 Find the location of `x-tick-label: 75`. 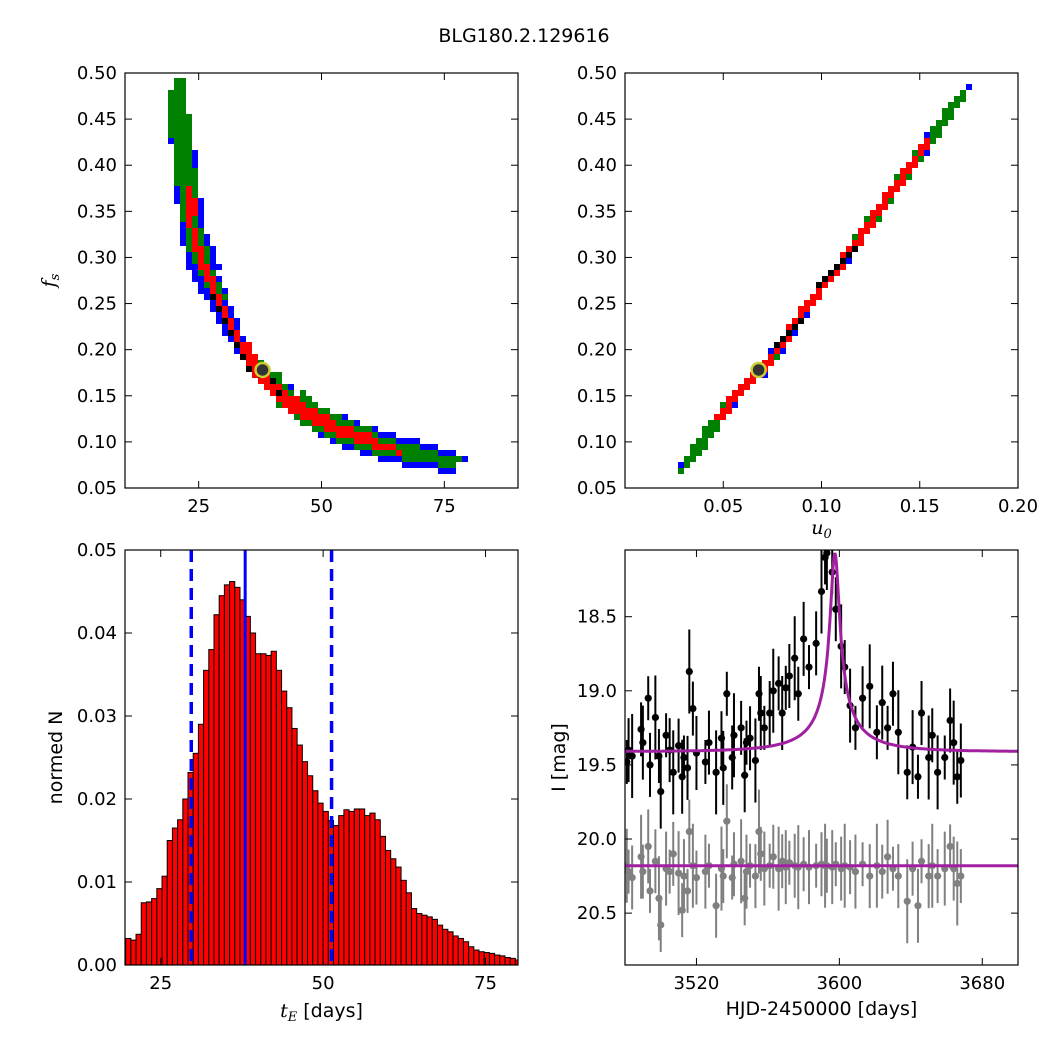

x-tick-label: 75 is located at coordinates (444, 506).